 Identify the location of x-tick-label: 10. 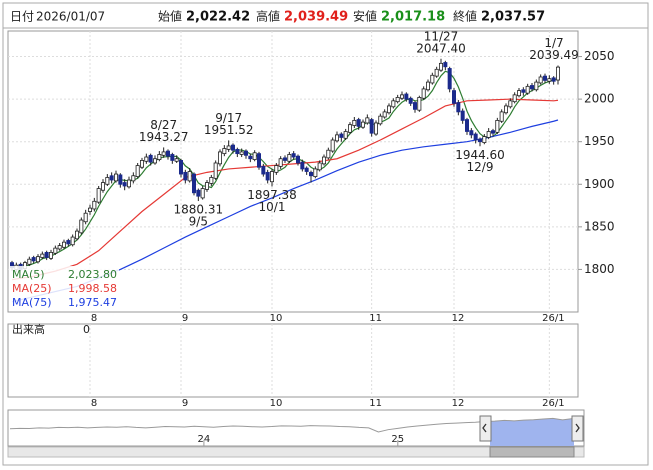
(276, 403).